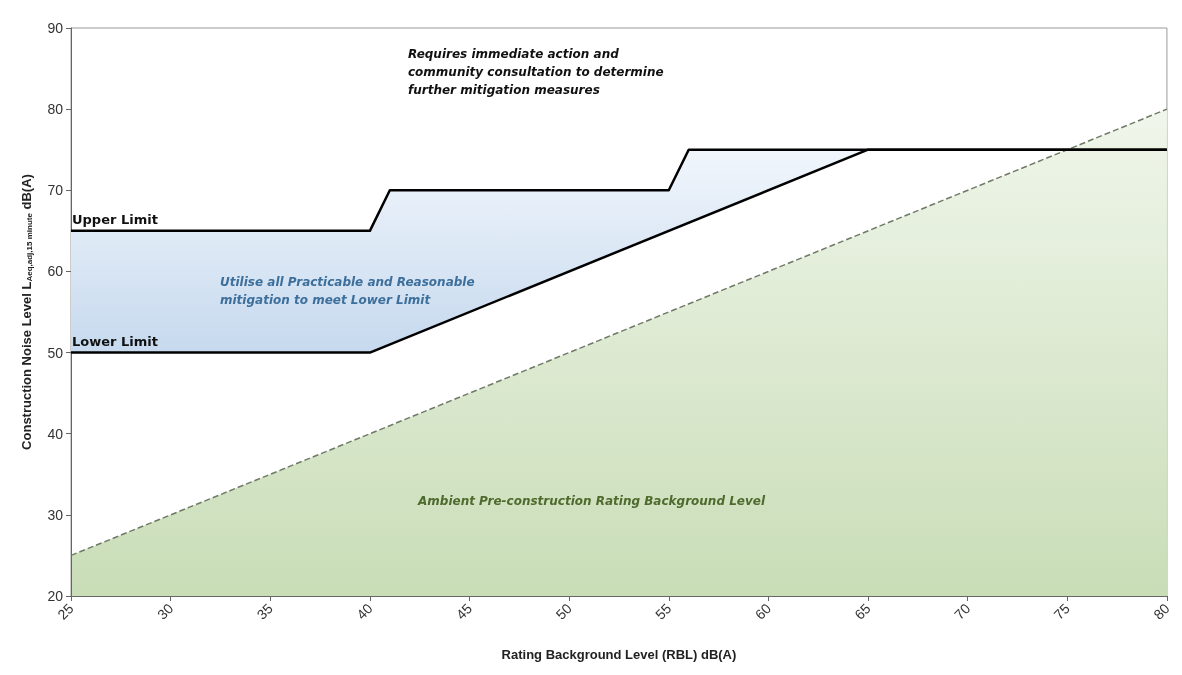 The height and width of the screenshot is (675, 1182). Describe the element at coordinates (115, 342) in the screenshot. I see `series-label: Lower Limit` at that location.